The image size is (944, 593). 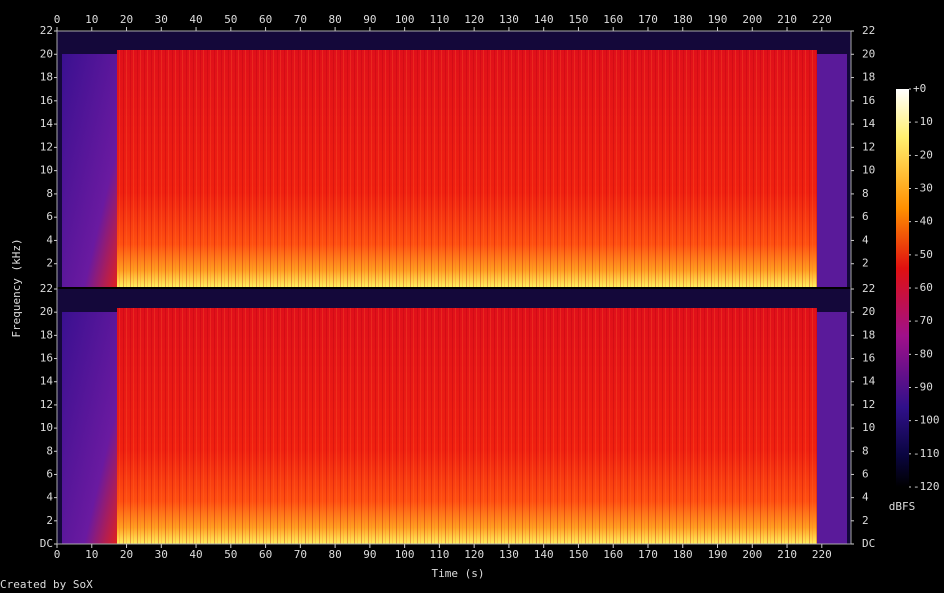 I want to click on x-tick-label: 130, so click(x=509, y=554).